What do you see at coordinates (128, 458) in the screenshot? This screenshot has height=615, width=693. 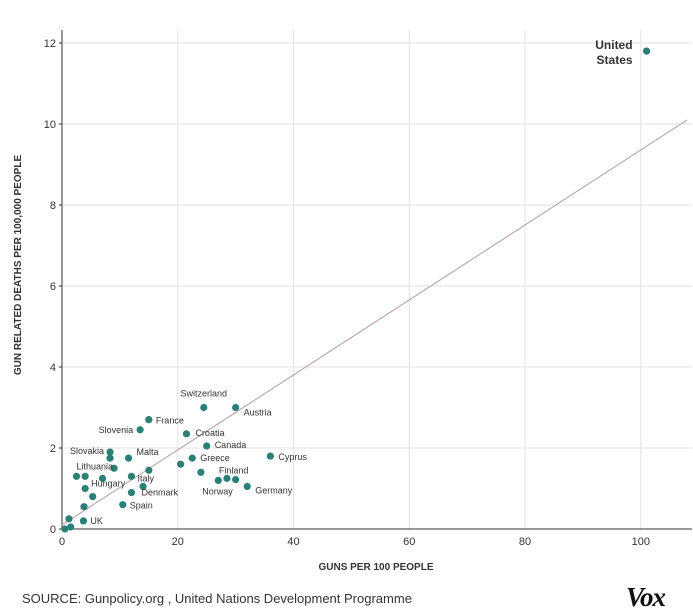 I see `data-point-malta` at bounding box center [128, 458].